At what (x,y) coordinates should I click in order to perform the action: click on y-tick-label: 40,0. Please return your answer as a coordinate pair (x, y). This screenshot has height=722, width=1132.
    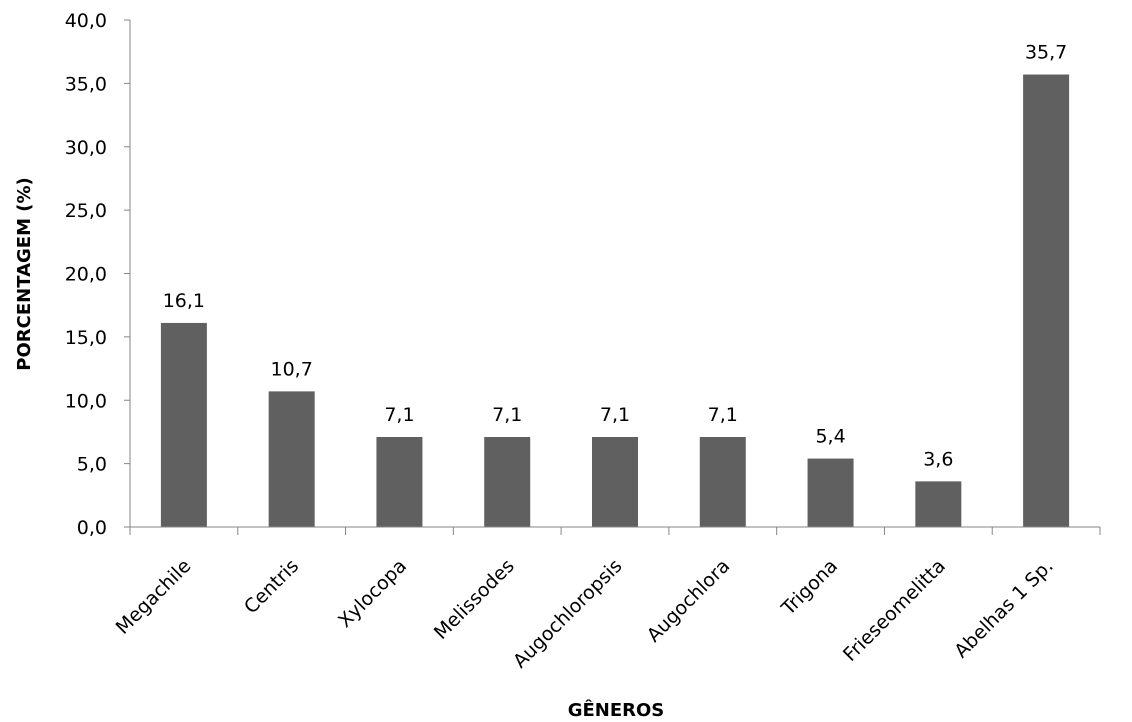
    Looking at the image, I should click on (86, 21).